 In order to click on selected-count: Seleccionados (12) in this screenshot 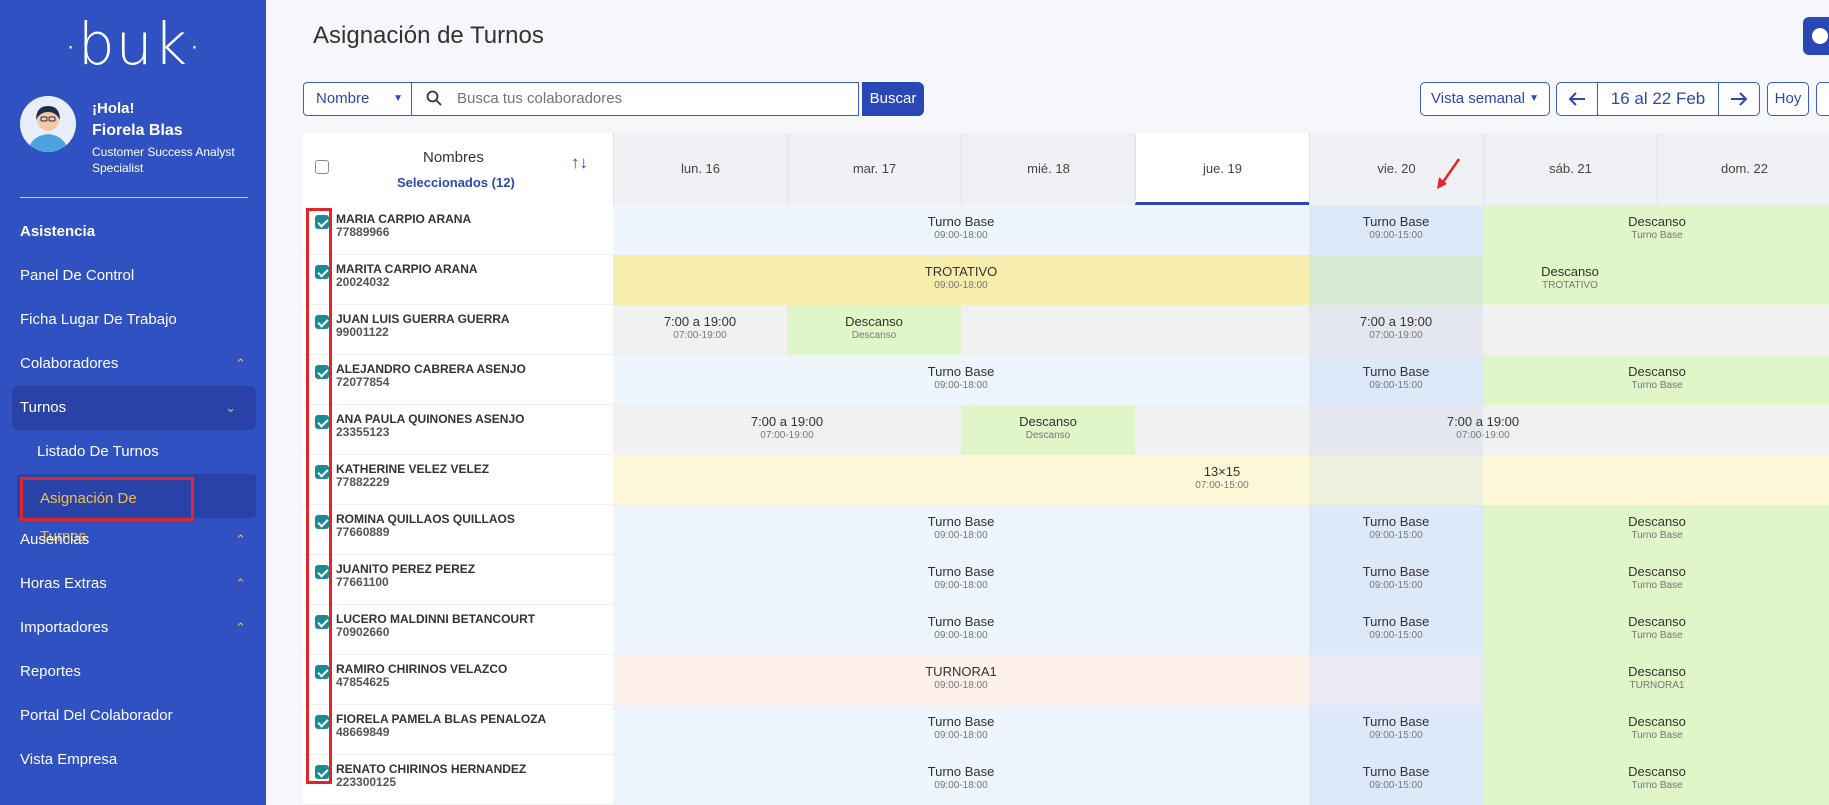, I will do `click(456, 182)`.